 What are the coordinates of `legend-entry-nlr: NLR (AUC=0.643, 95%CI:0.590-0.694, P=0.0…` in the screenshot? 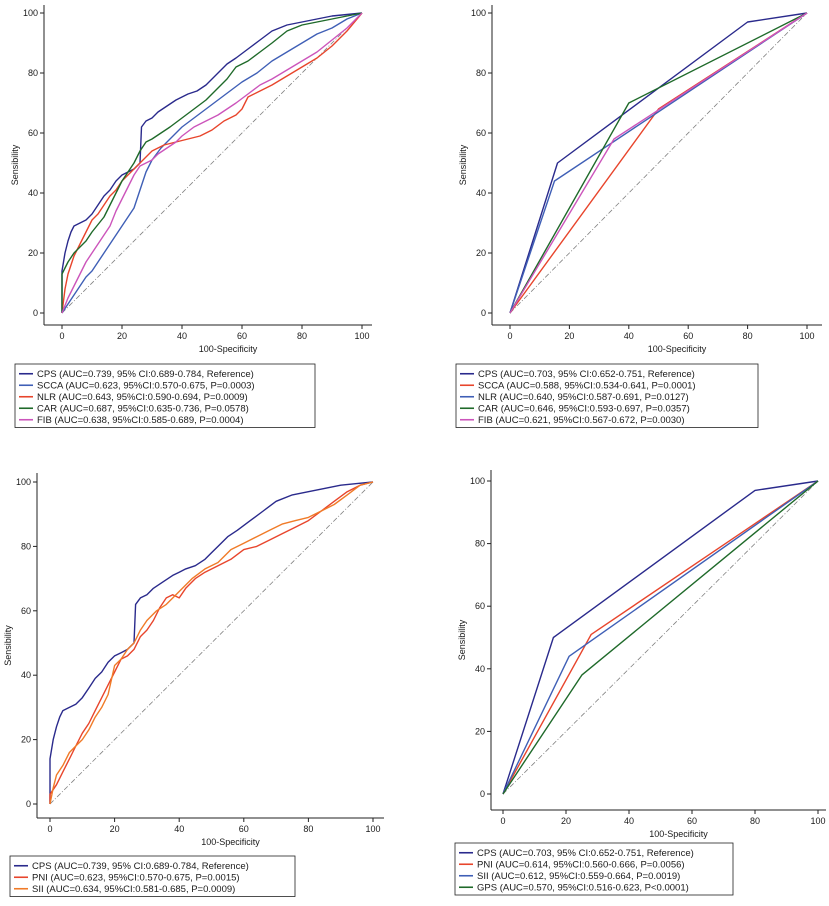 It's located at (142, 397).